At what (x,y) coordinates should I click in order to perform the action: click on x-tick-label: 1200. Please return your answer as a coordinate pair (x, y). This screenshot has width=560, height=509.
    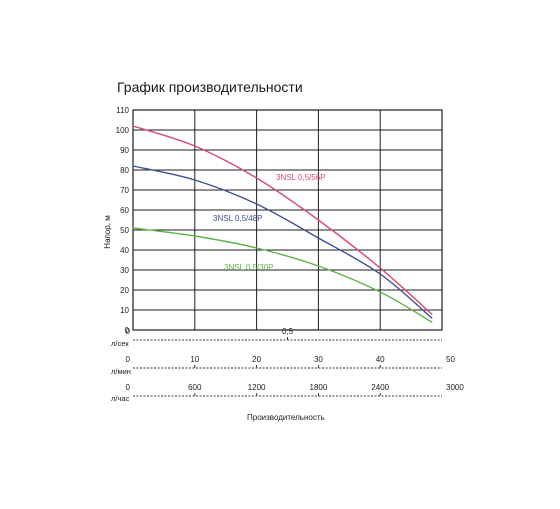
    Looking at the image, I should click on (257, 387).